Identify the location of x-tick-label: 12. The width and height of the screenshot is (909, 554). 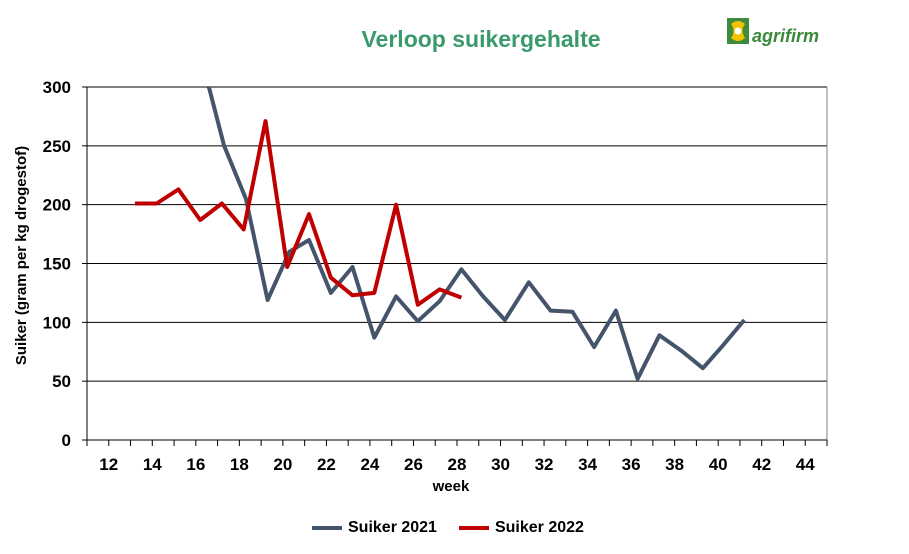
(108, 464).